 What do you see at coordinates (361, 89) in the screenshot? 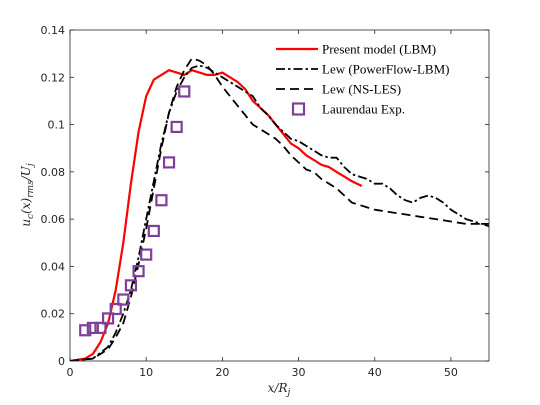
I see `legend-label: Lew (NS-LES)` at bounding box center [361, 89].